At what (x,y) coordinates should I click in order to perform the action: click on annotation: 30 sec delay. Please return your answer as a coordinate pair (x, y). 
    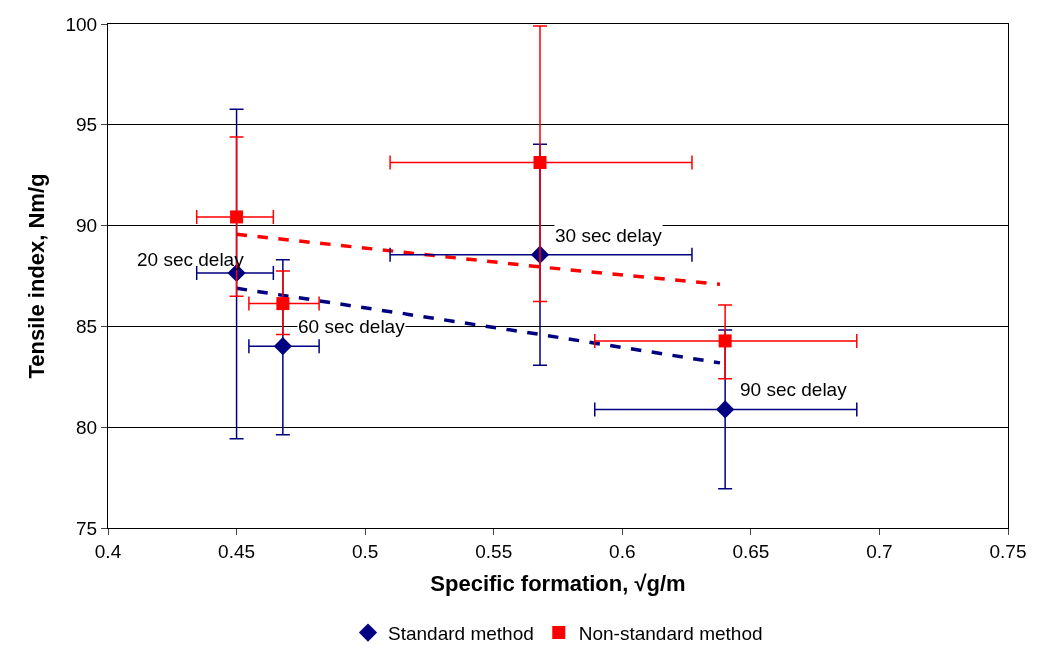
    Looking at the image, I should click on (609, 235).